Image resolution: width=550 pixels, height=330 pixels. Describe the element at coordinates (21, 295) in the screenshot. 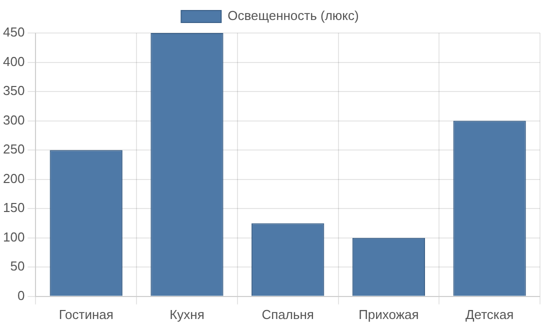

I see `y-tick-label: 0` at that location.